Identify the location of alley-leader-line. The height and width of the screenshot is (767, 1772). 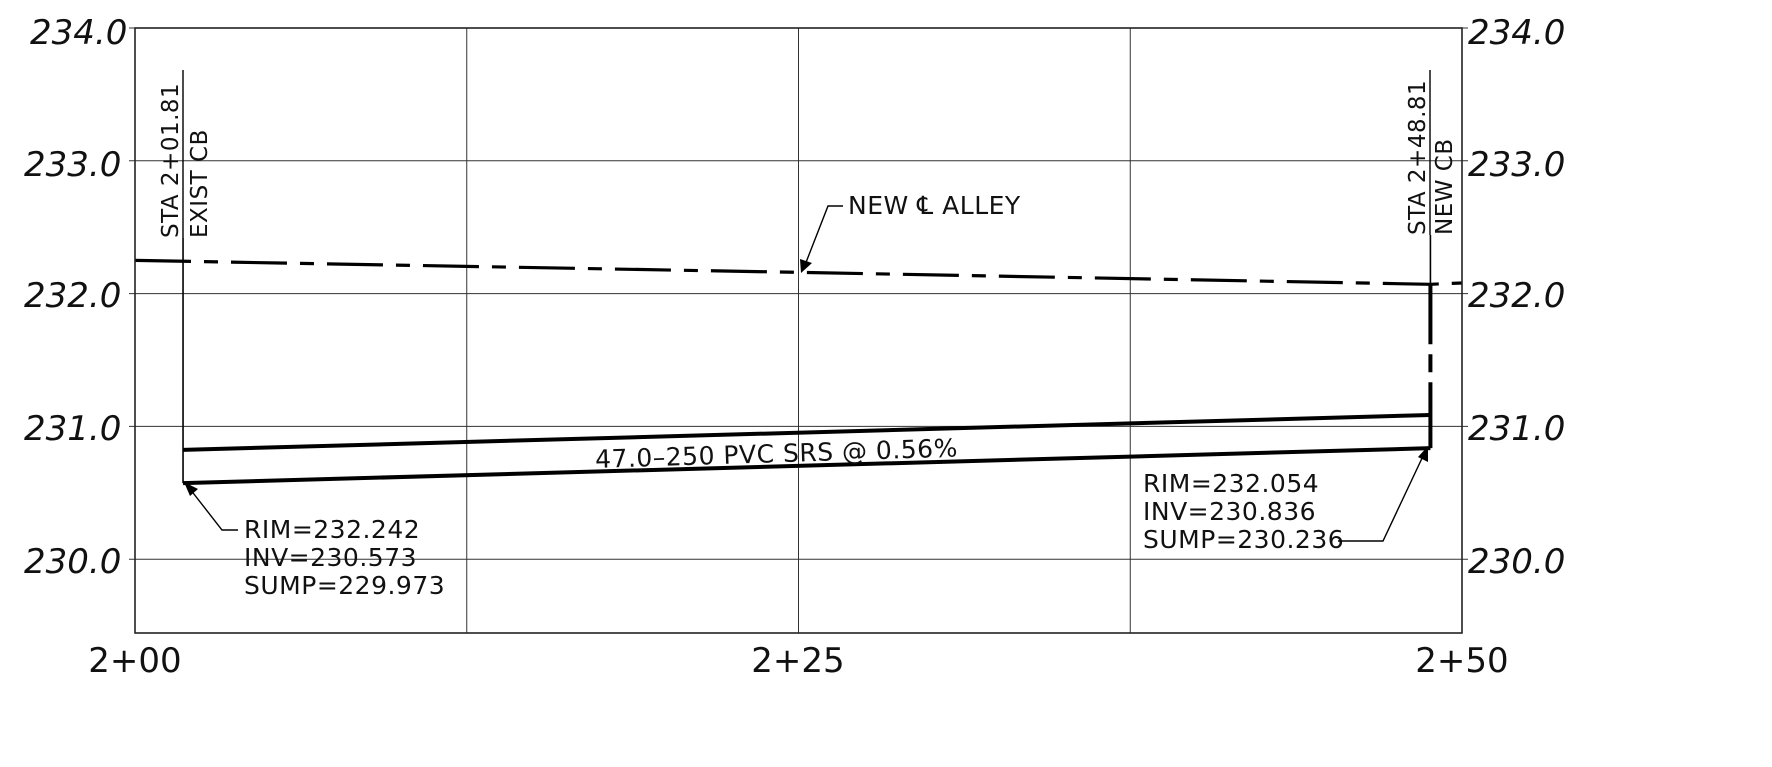
(823, 235).